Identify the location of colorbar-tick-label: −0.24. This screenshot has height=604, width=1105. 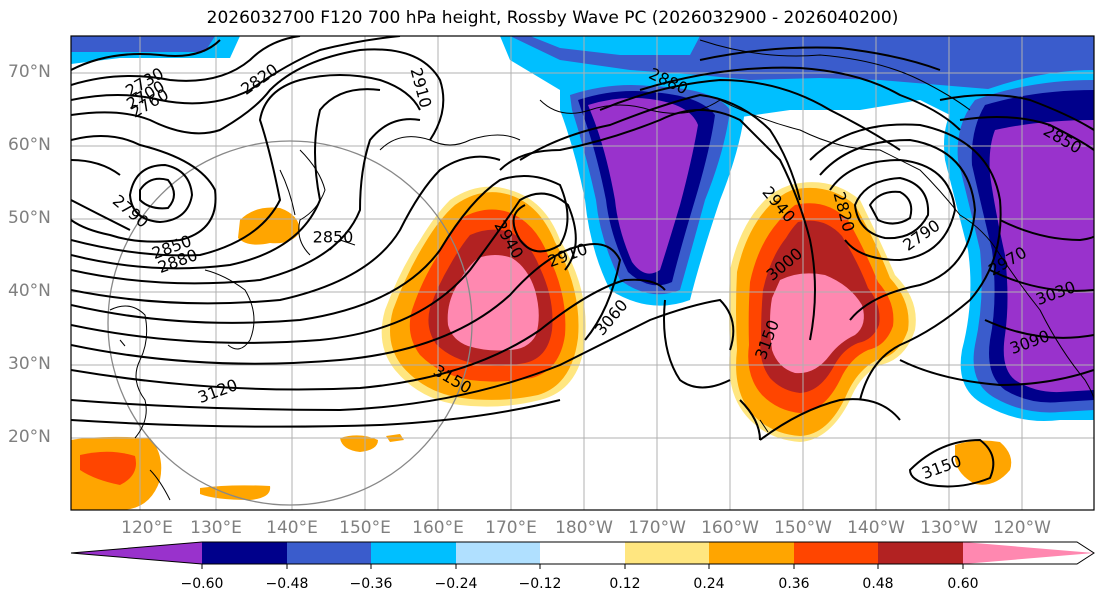
(456, 584).